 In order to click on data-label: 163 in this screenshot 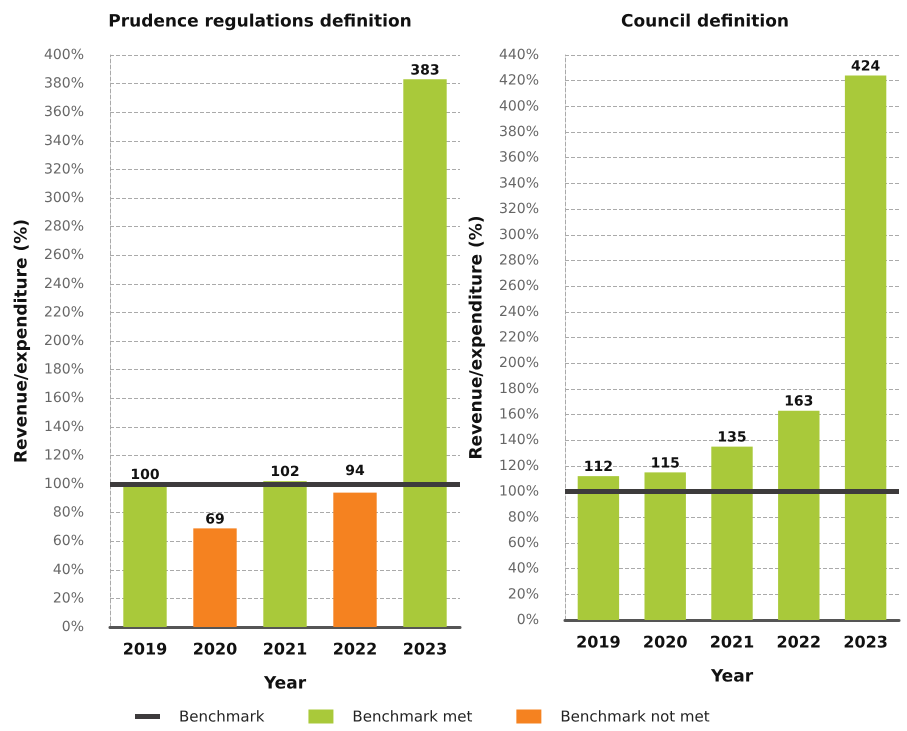, I will do `click(799, 402)`.